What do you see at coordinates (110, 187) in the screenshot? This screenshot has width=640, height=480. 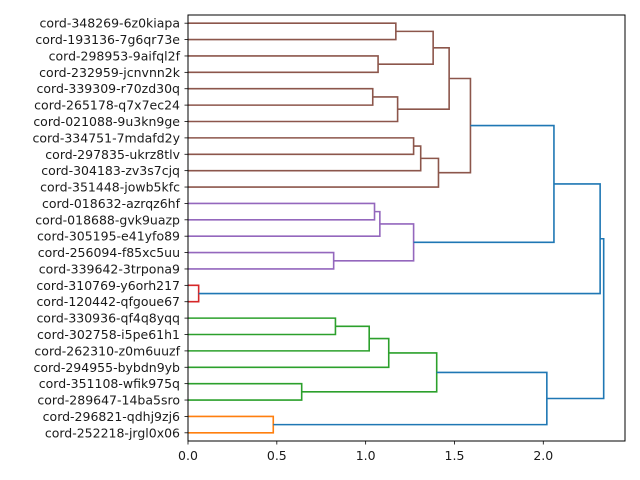 I see `leaf-label: cord-351448-jowb5kfc` at bounding box center [110, 187].